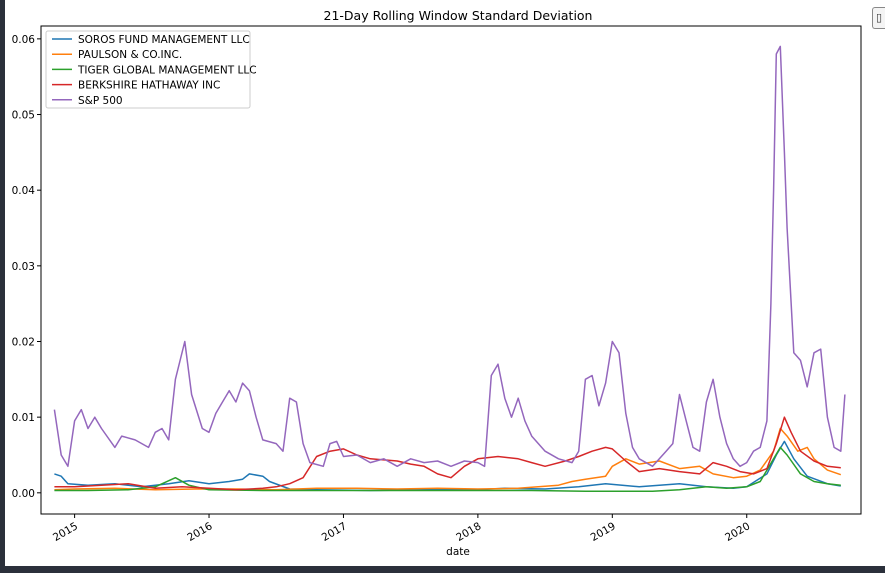 This screenshot has width=885, height=573. I want to click on y-tick-label: 0.01, so click(23, 418).